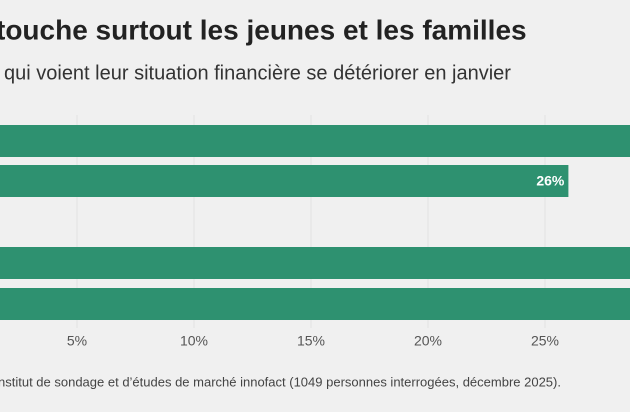 This screenshot has height=412, width=630. What do you see at coordinates (194, 341) in the screenshot?
I see `x-tick-label: 10%` at bounding box center [194, 341].